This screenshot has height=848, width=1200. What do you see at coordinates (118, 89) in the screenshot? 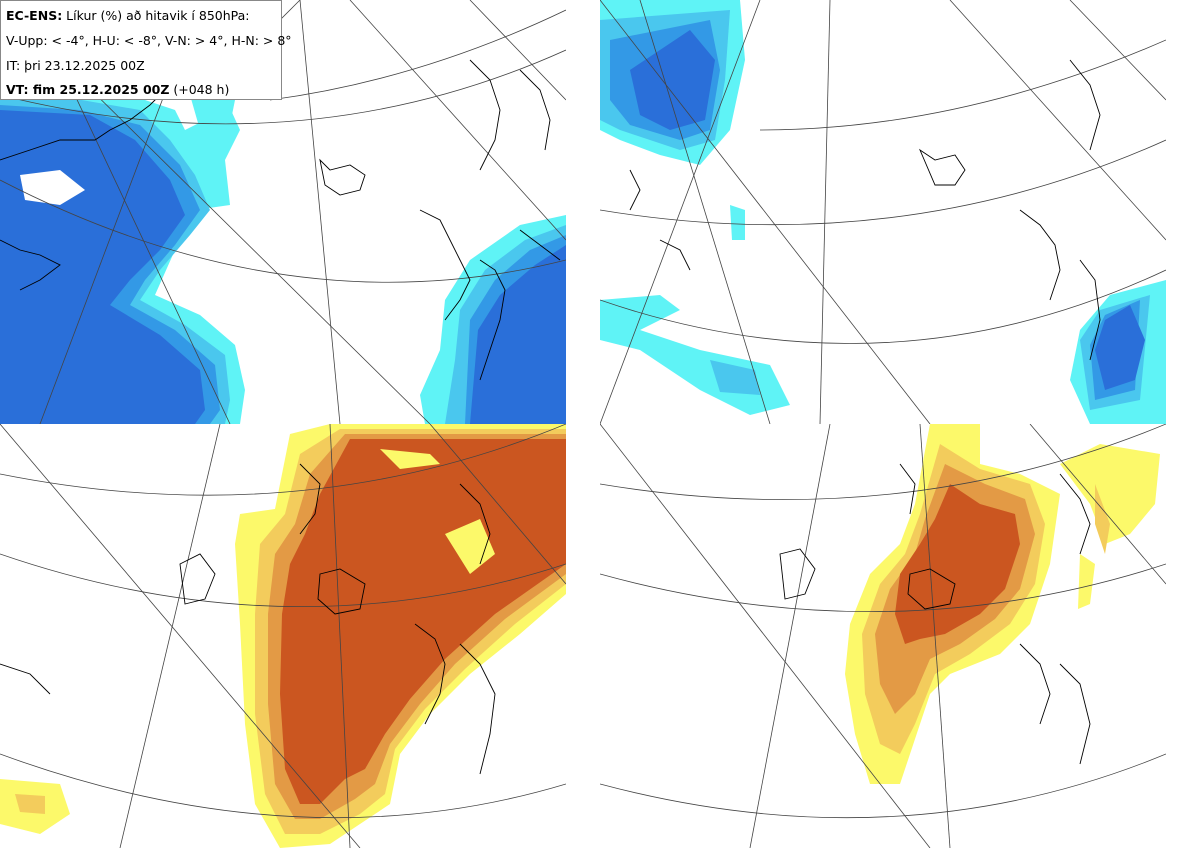
I see `legend-line-4: VT: fim 25.12.2025 00Z (+048 h)` at bounding box center [118, 89].